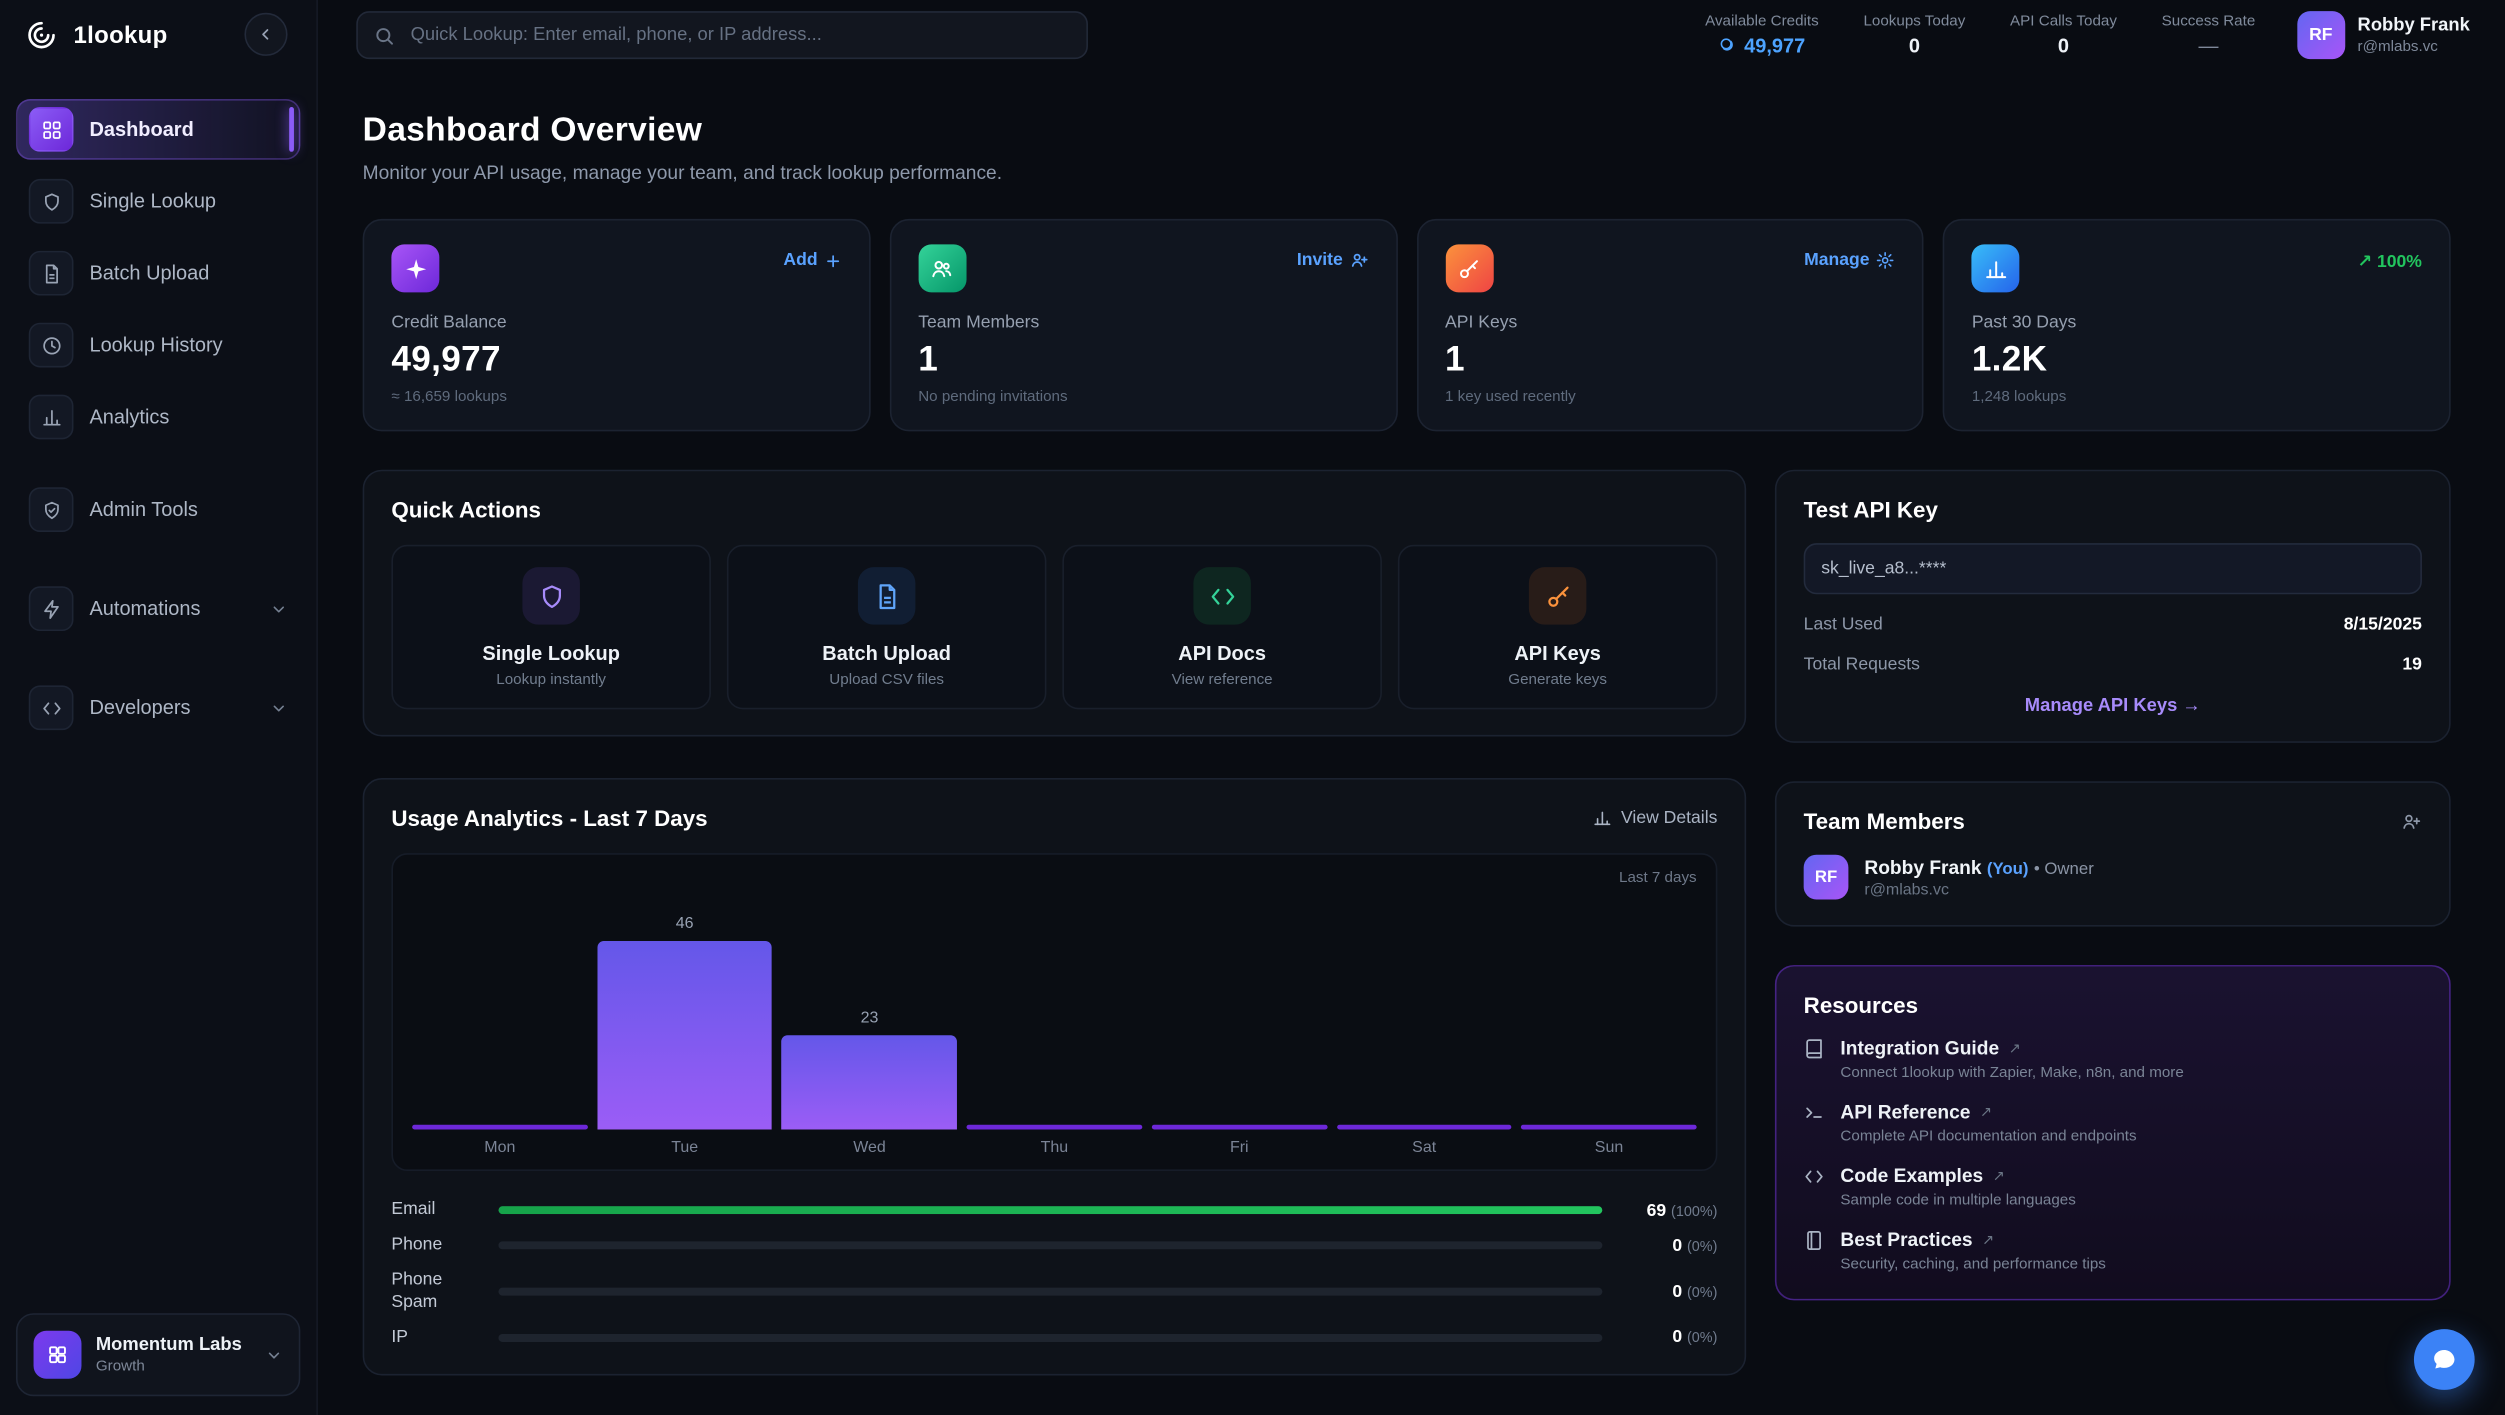  I want to click on view-details-button: View Details, so click(1654, 818).